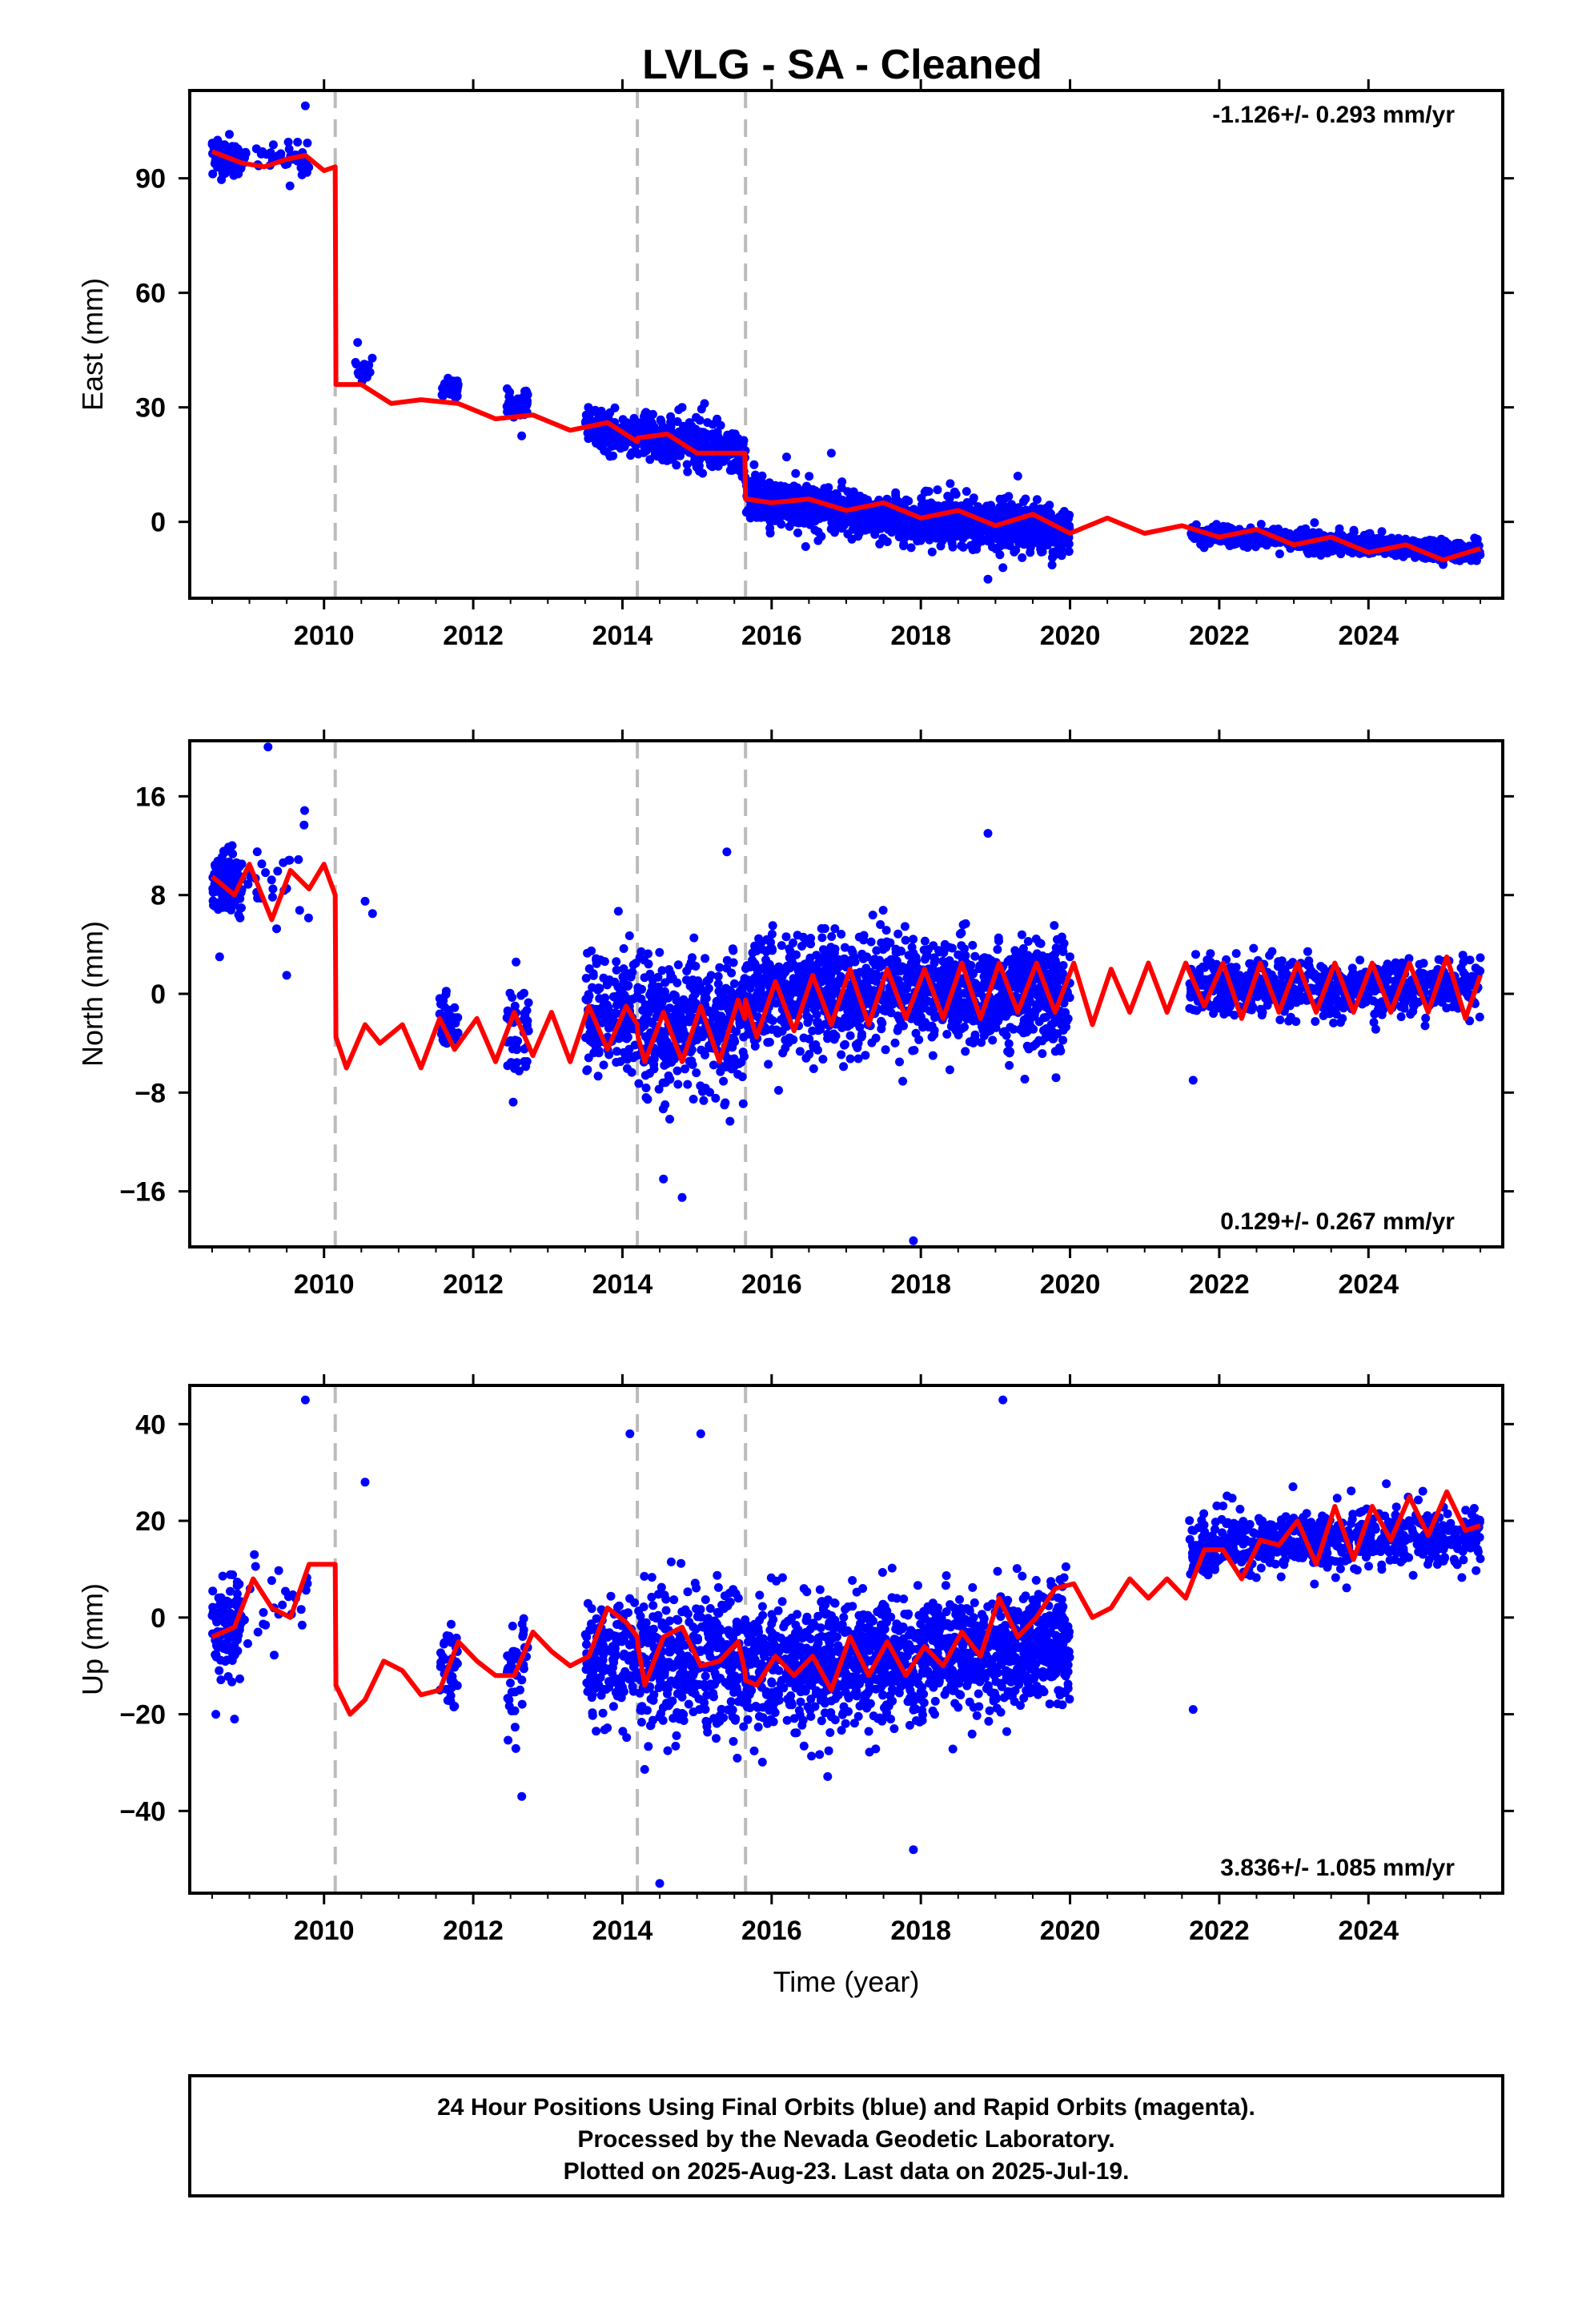 The height and width of the screenshot is (2324, 1582). Describe the element at coordinates (158, 523) in the screenshot. I see `east-y-tick-label: 0` at that location.